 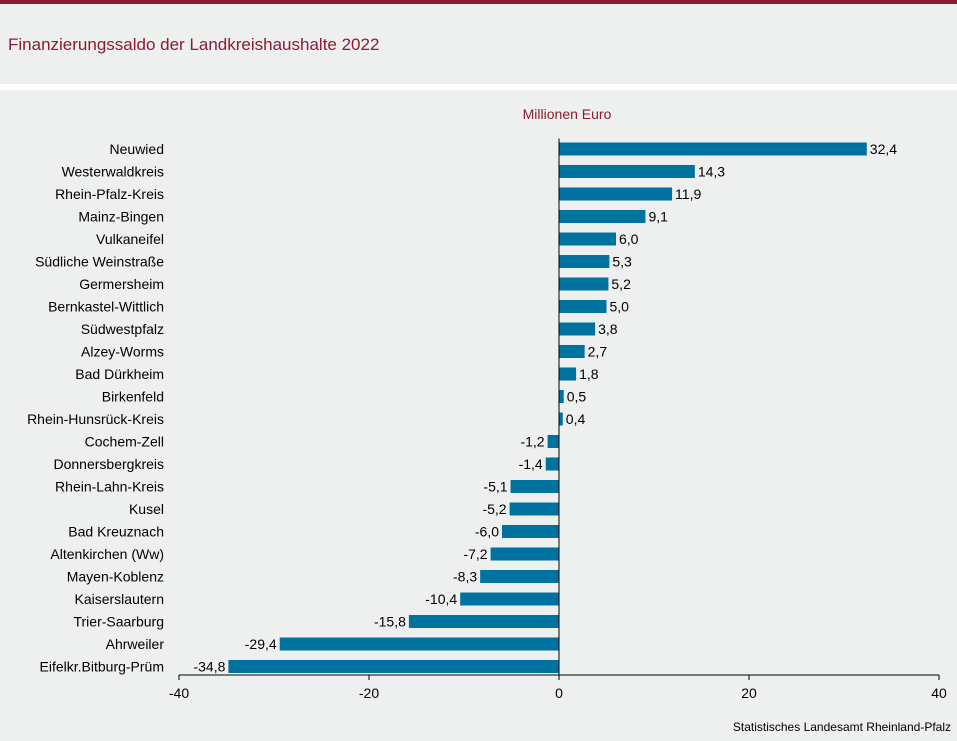 I want to click on category-label: Donnersbergkreis, so click(x=109, y=464).